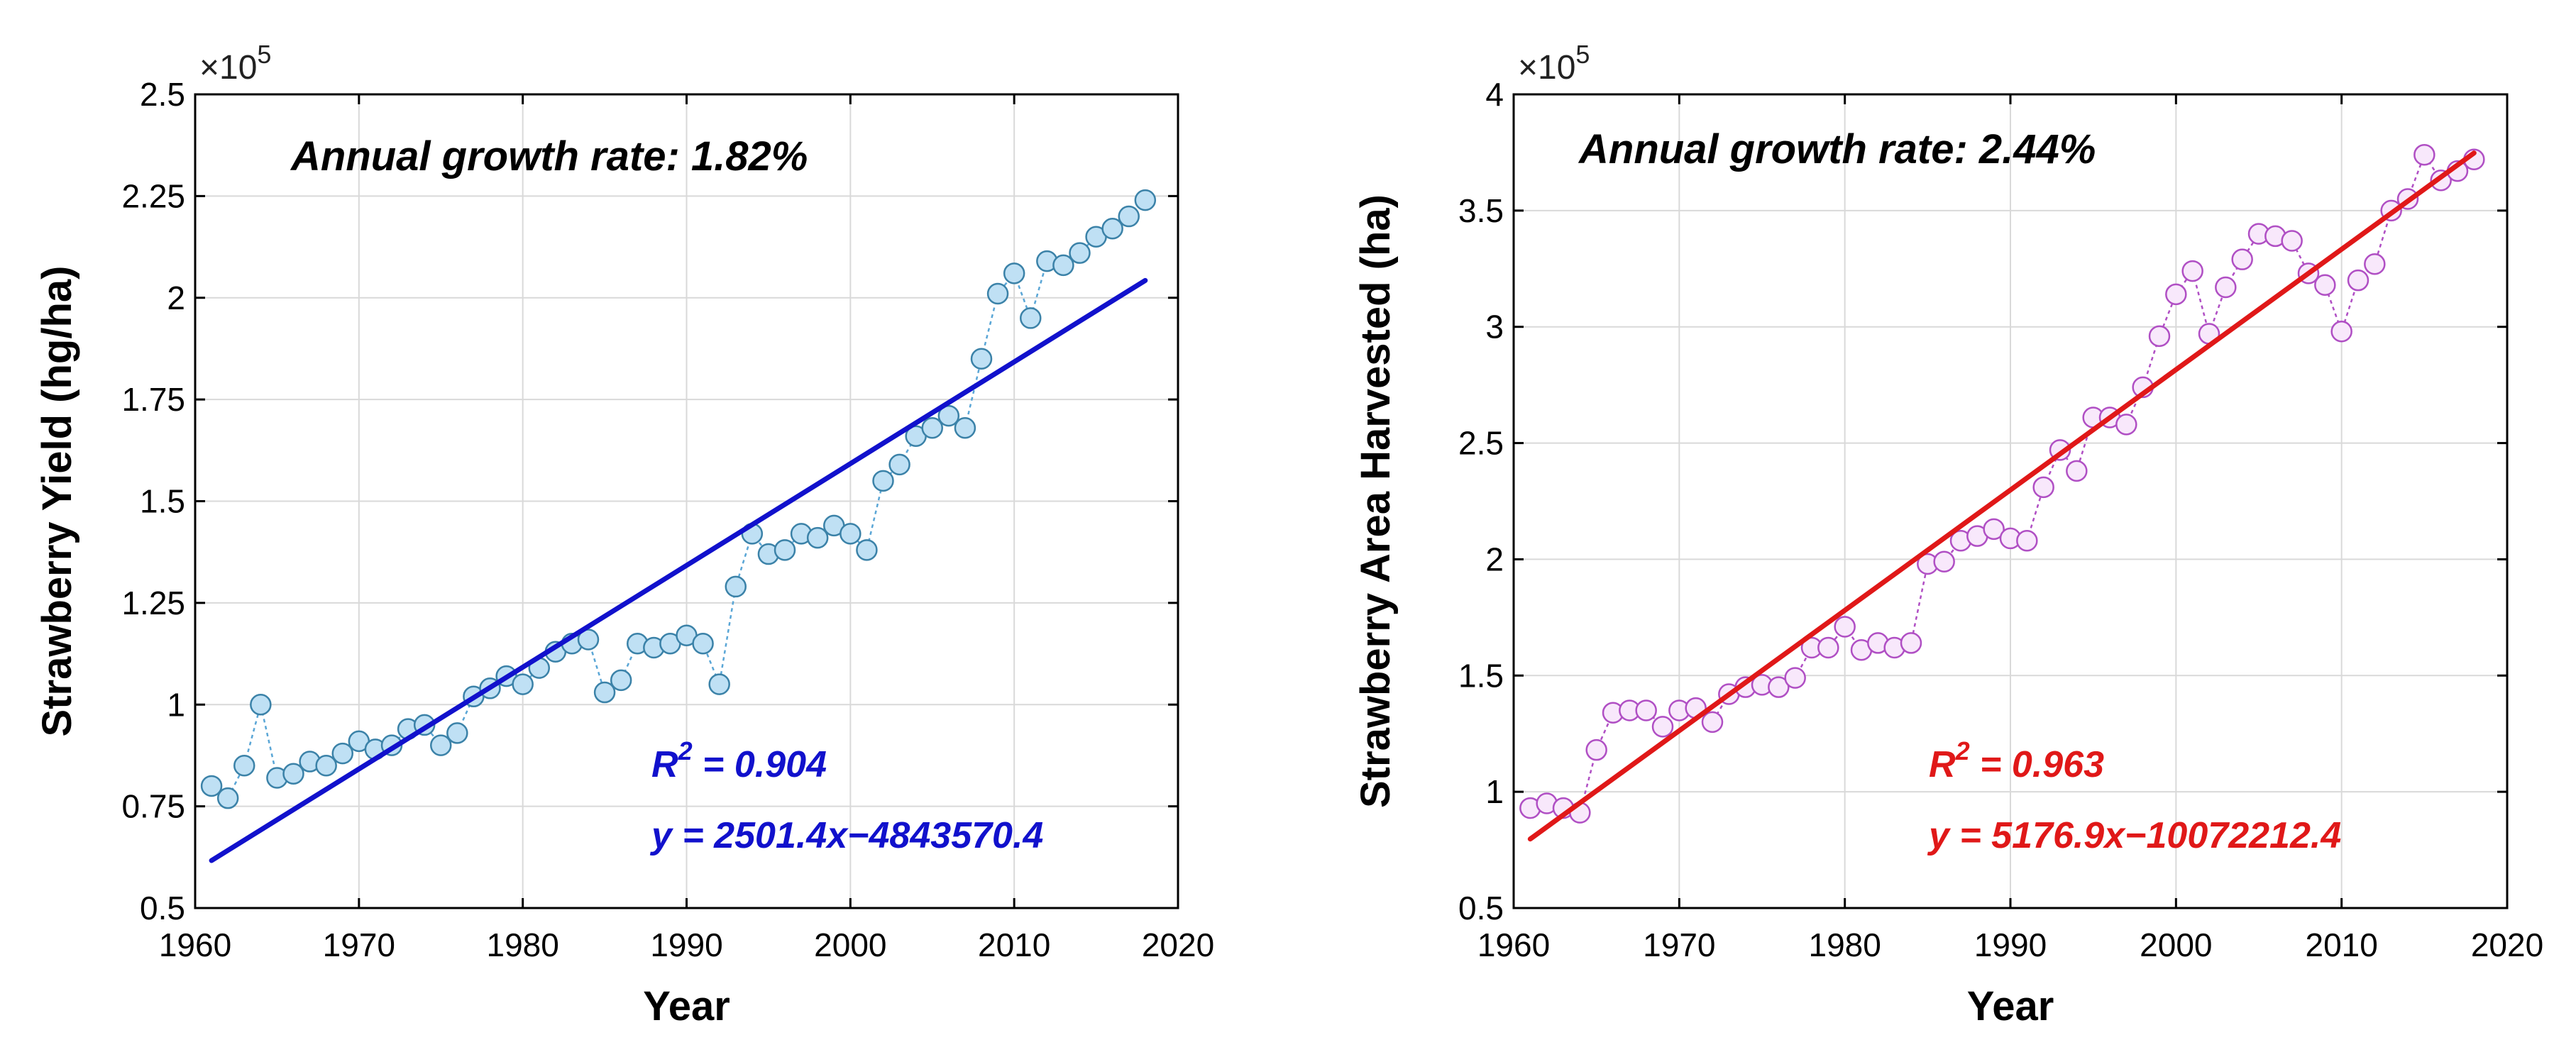 This screenshot has width=2576, height=1057. What do you see at coordinates (1494, 559) in the screenshot?
I see `area-y-tick-label: 2` at bounding box center [1494, 559].